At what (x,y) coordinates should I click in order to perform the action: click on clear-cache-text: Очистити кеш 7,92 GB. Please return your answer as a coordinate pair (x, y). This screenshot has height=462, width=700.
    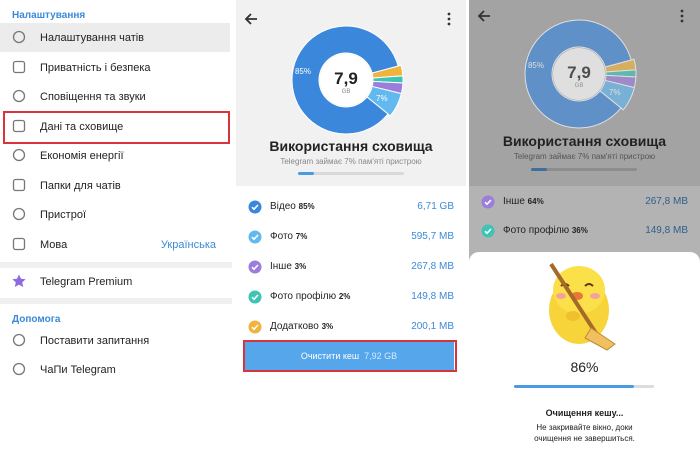
    Looking at the image, I should click on (349, 356).